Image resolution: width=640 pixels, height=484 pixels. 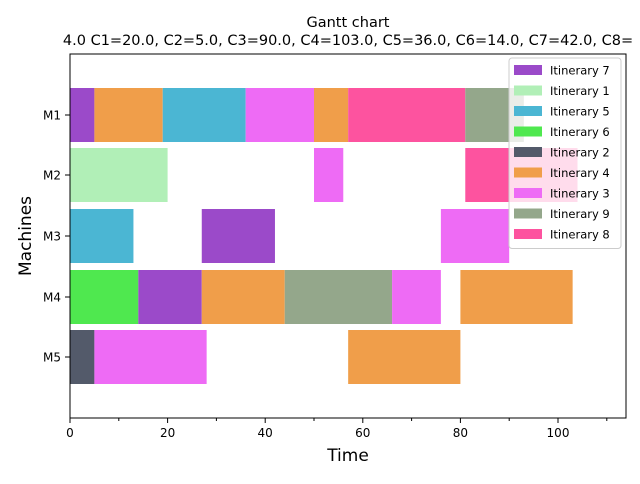 I want to click on x-tick-label: 80, so click(x=460, y=433).